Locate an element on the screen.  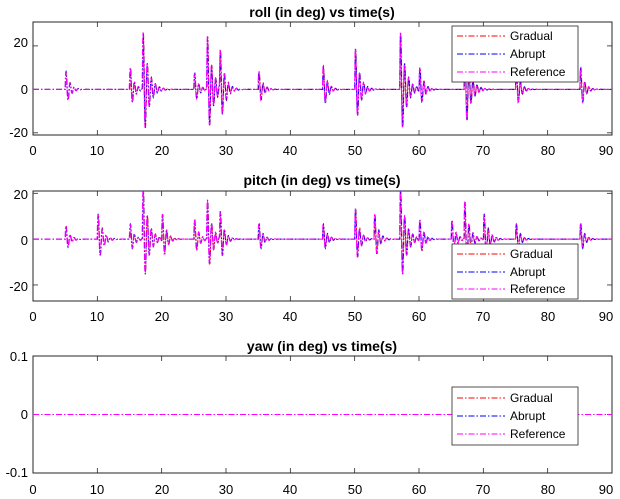
yaw-xtick-label: 50 is located at coordinates (355, 489).